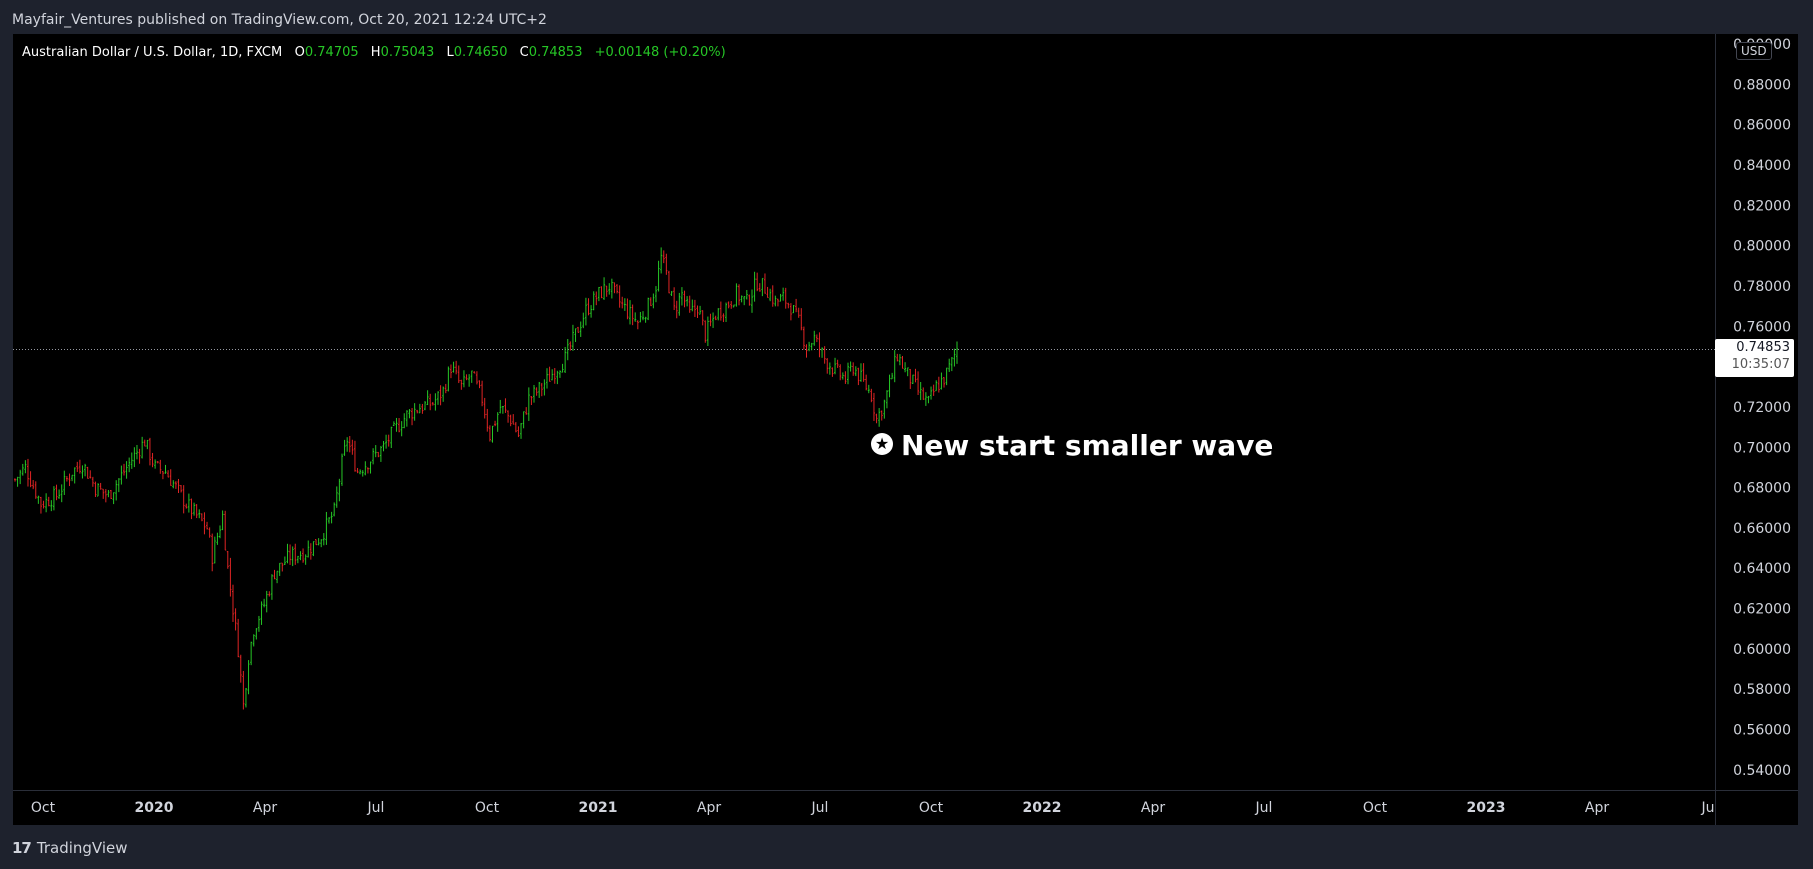 The image size is (1813, 869). What do you see at coordinates (1763, 347) in the screenshot?
I see `last-price-value: 0.74853` at bounding box center [1763, 347].